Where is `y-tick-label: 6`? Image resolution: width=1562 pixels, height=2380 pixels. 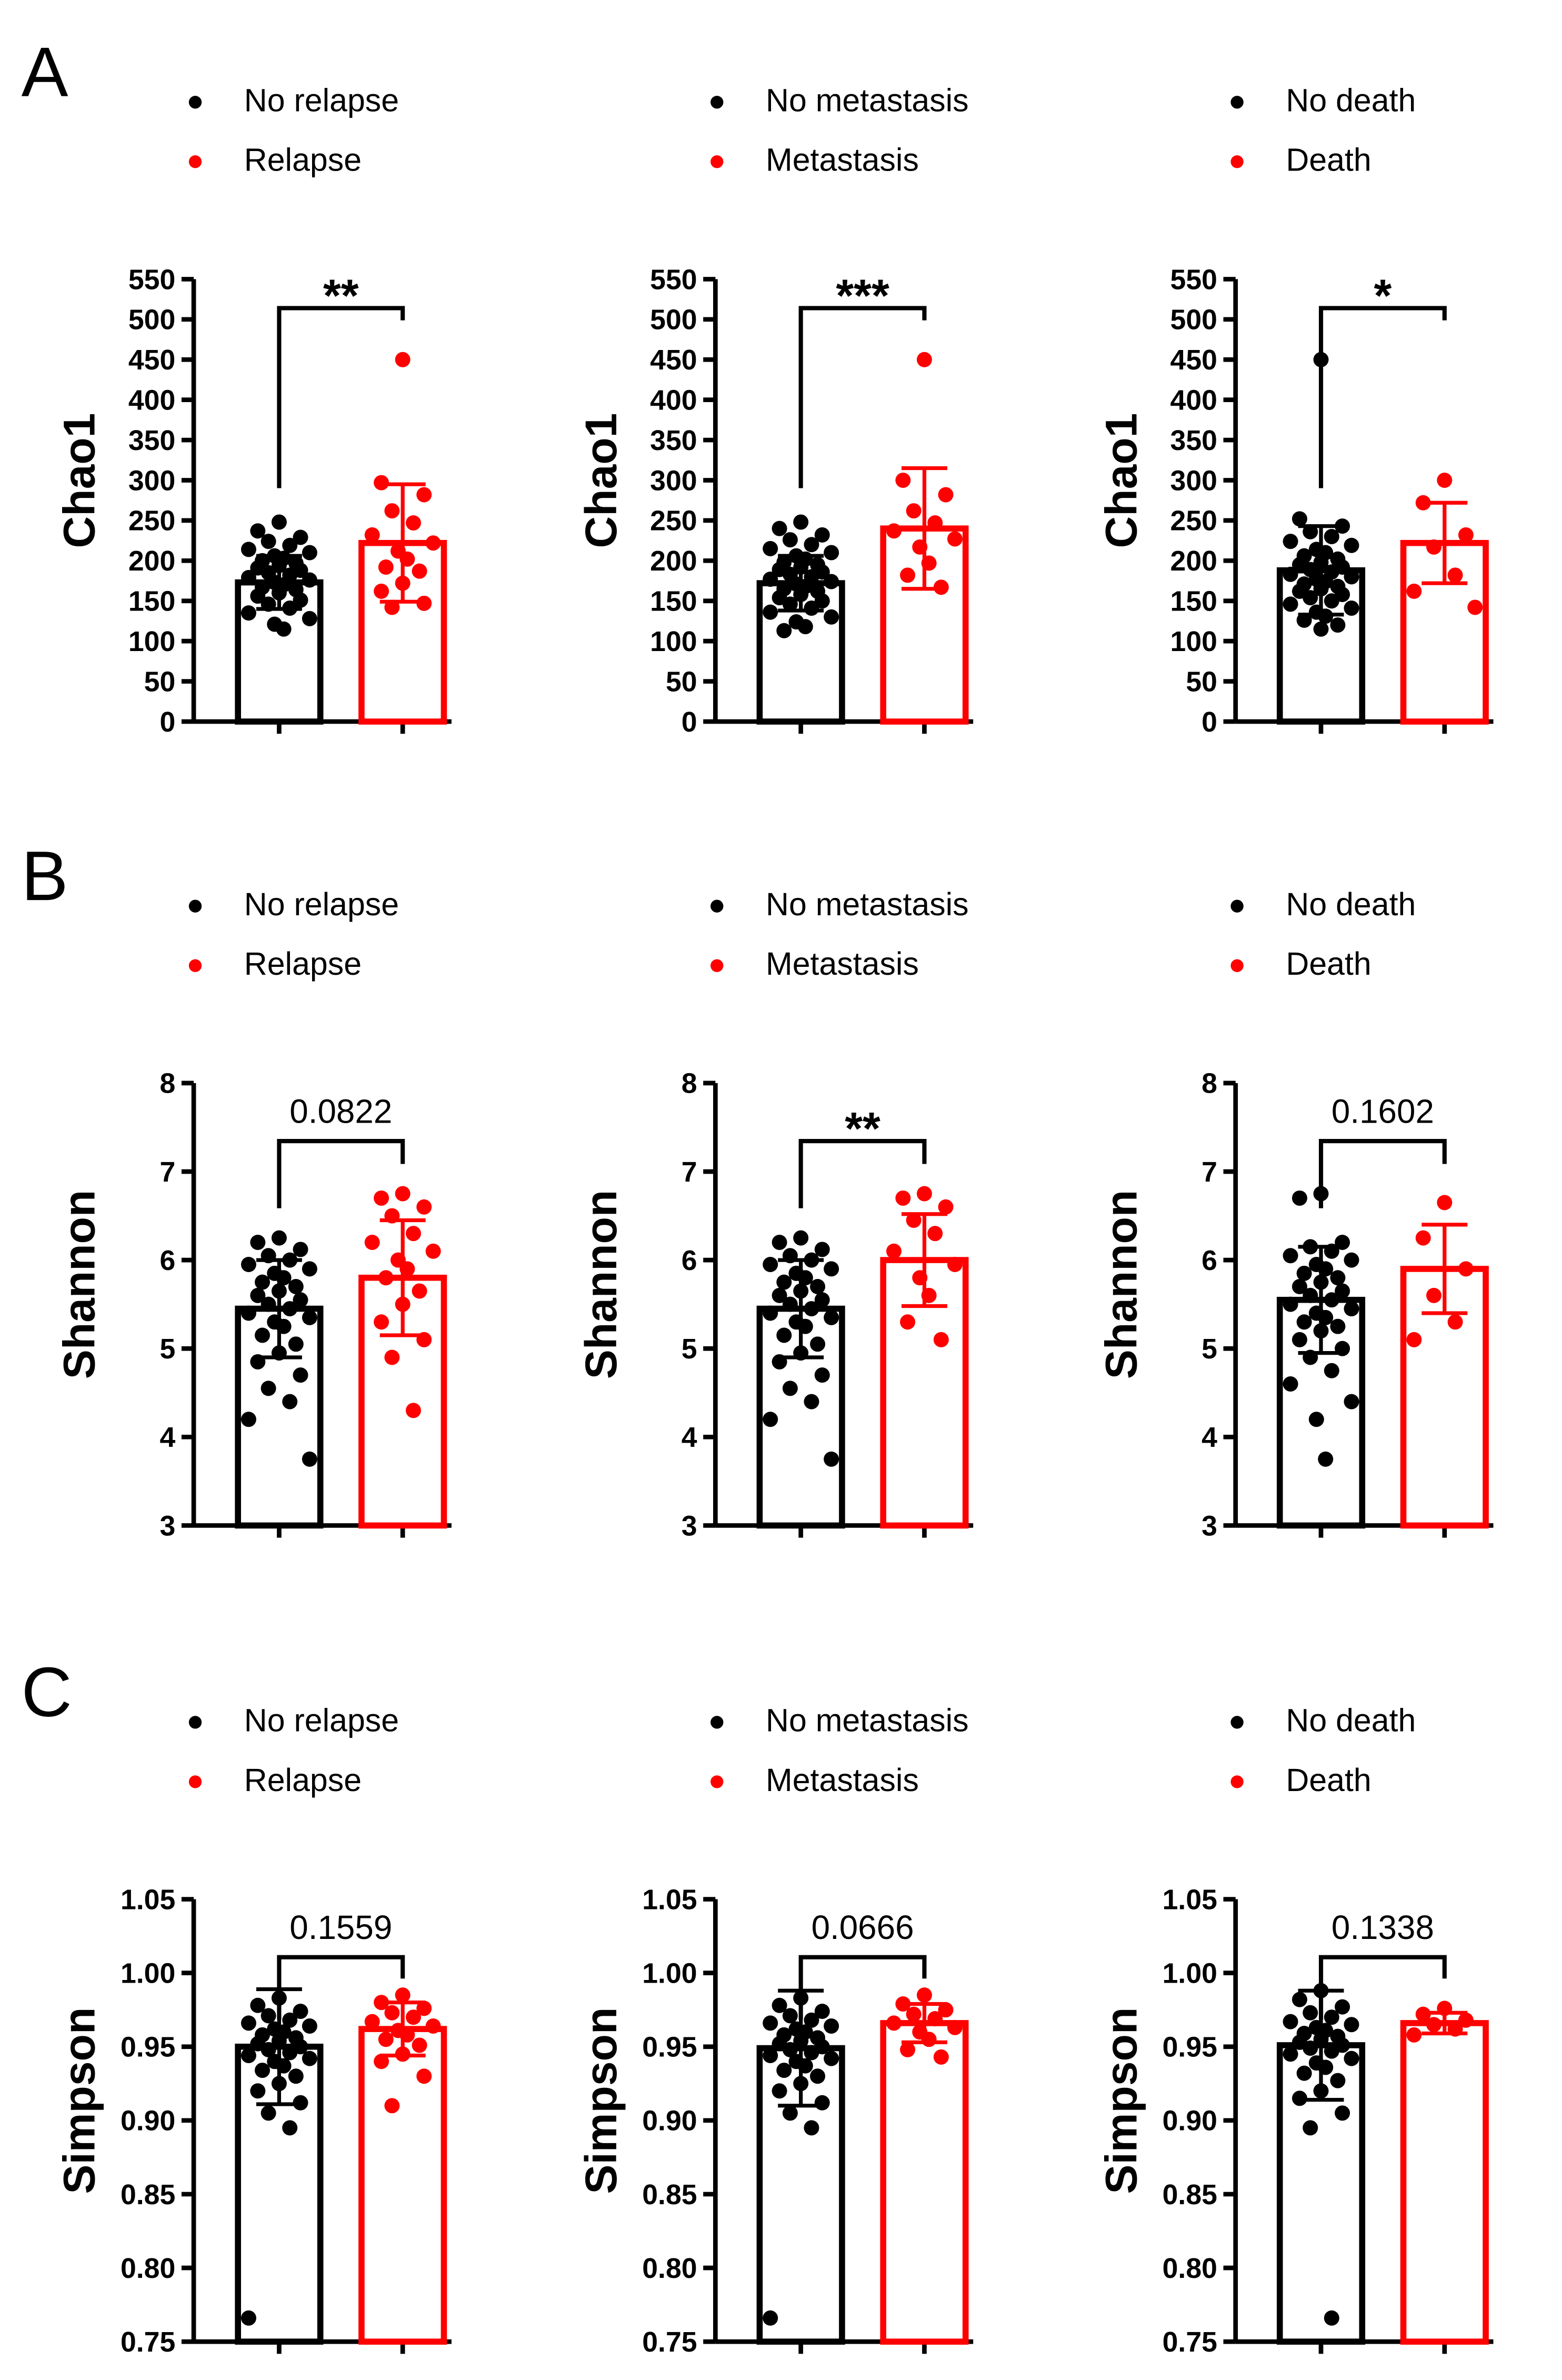 y-tick-label: 6 is located at coordinates (1209, 1260).